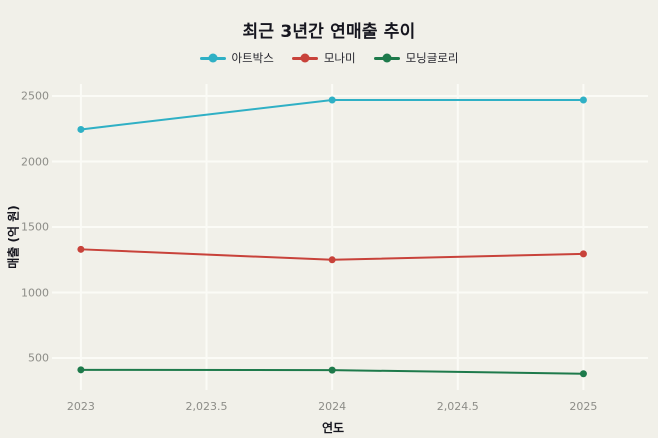 The height and width of the screenshot is (438, 658). I want to click on x-axis-title: 연도, so click(333, 428).